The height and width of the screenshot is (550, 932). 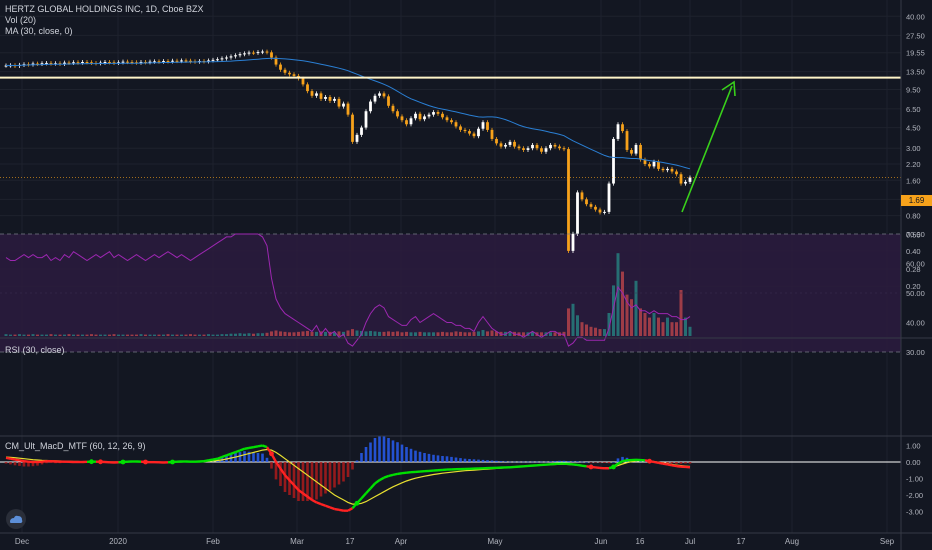 I want to click on time-tick-label: Jun, so click(x=601, y=541).